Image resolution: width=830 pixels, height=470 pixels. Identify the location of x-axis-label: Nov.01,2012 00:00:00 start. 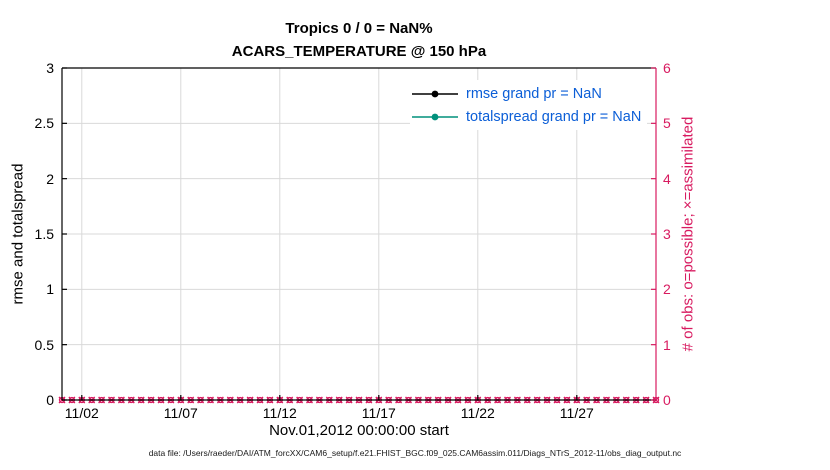
(359, 430).